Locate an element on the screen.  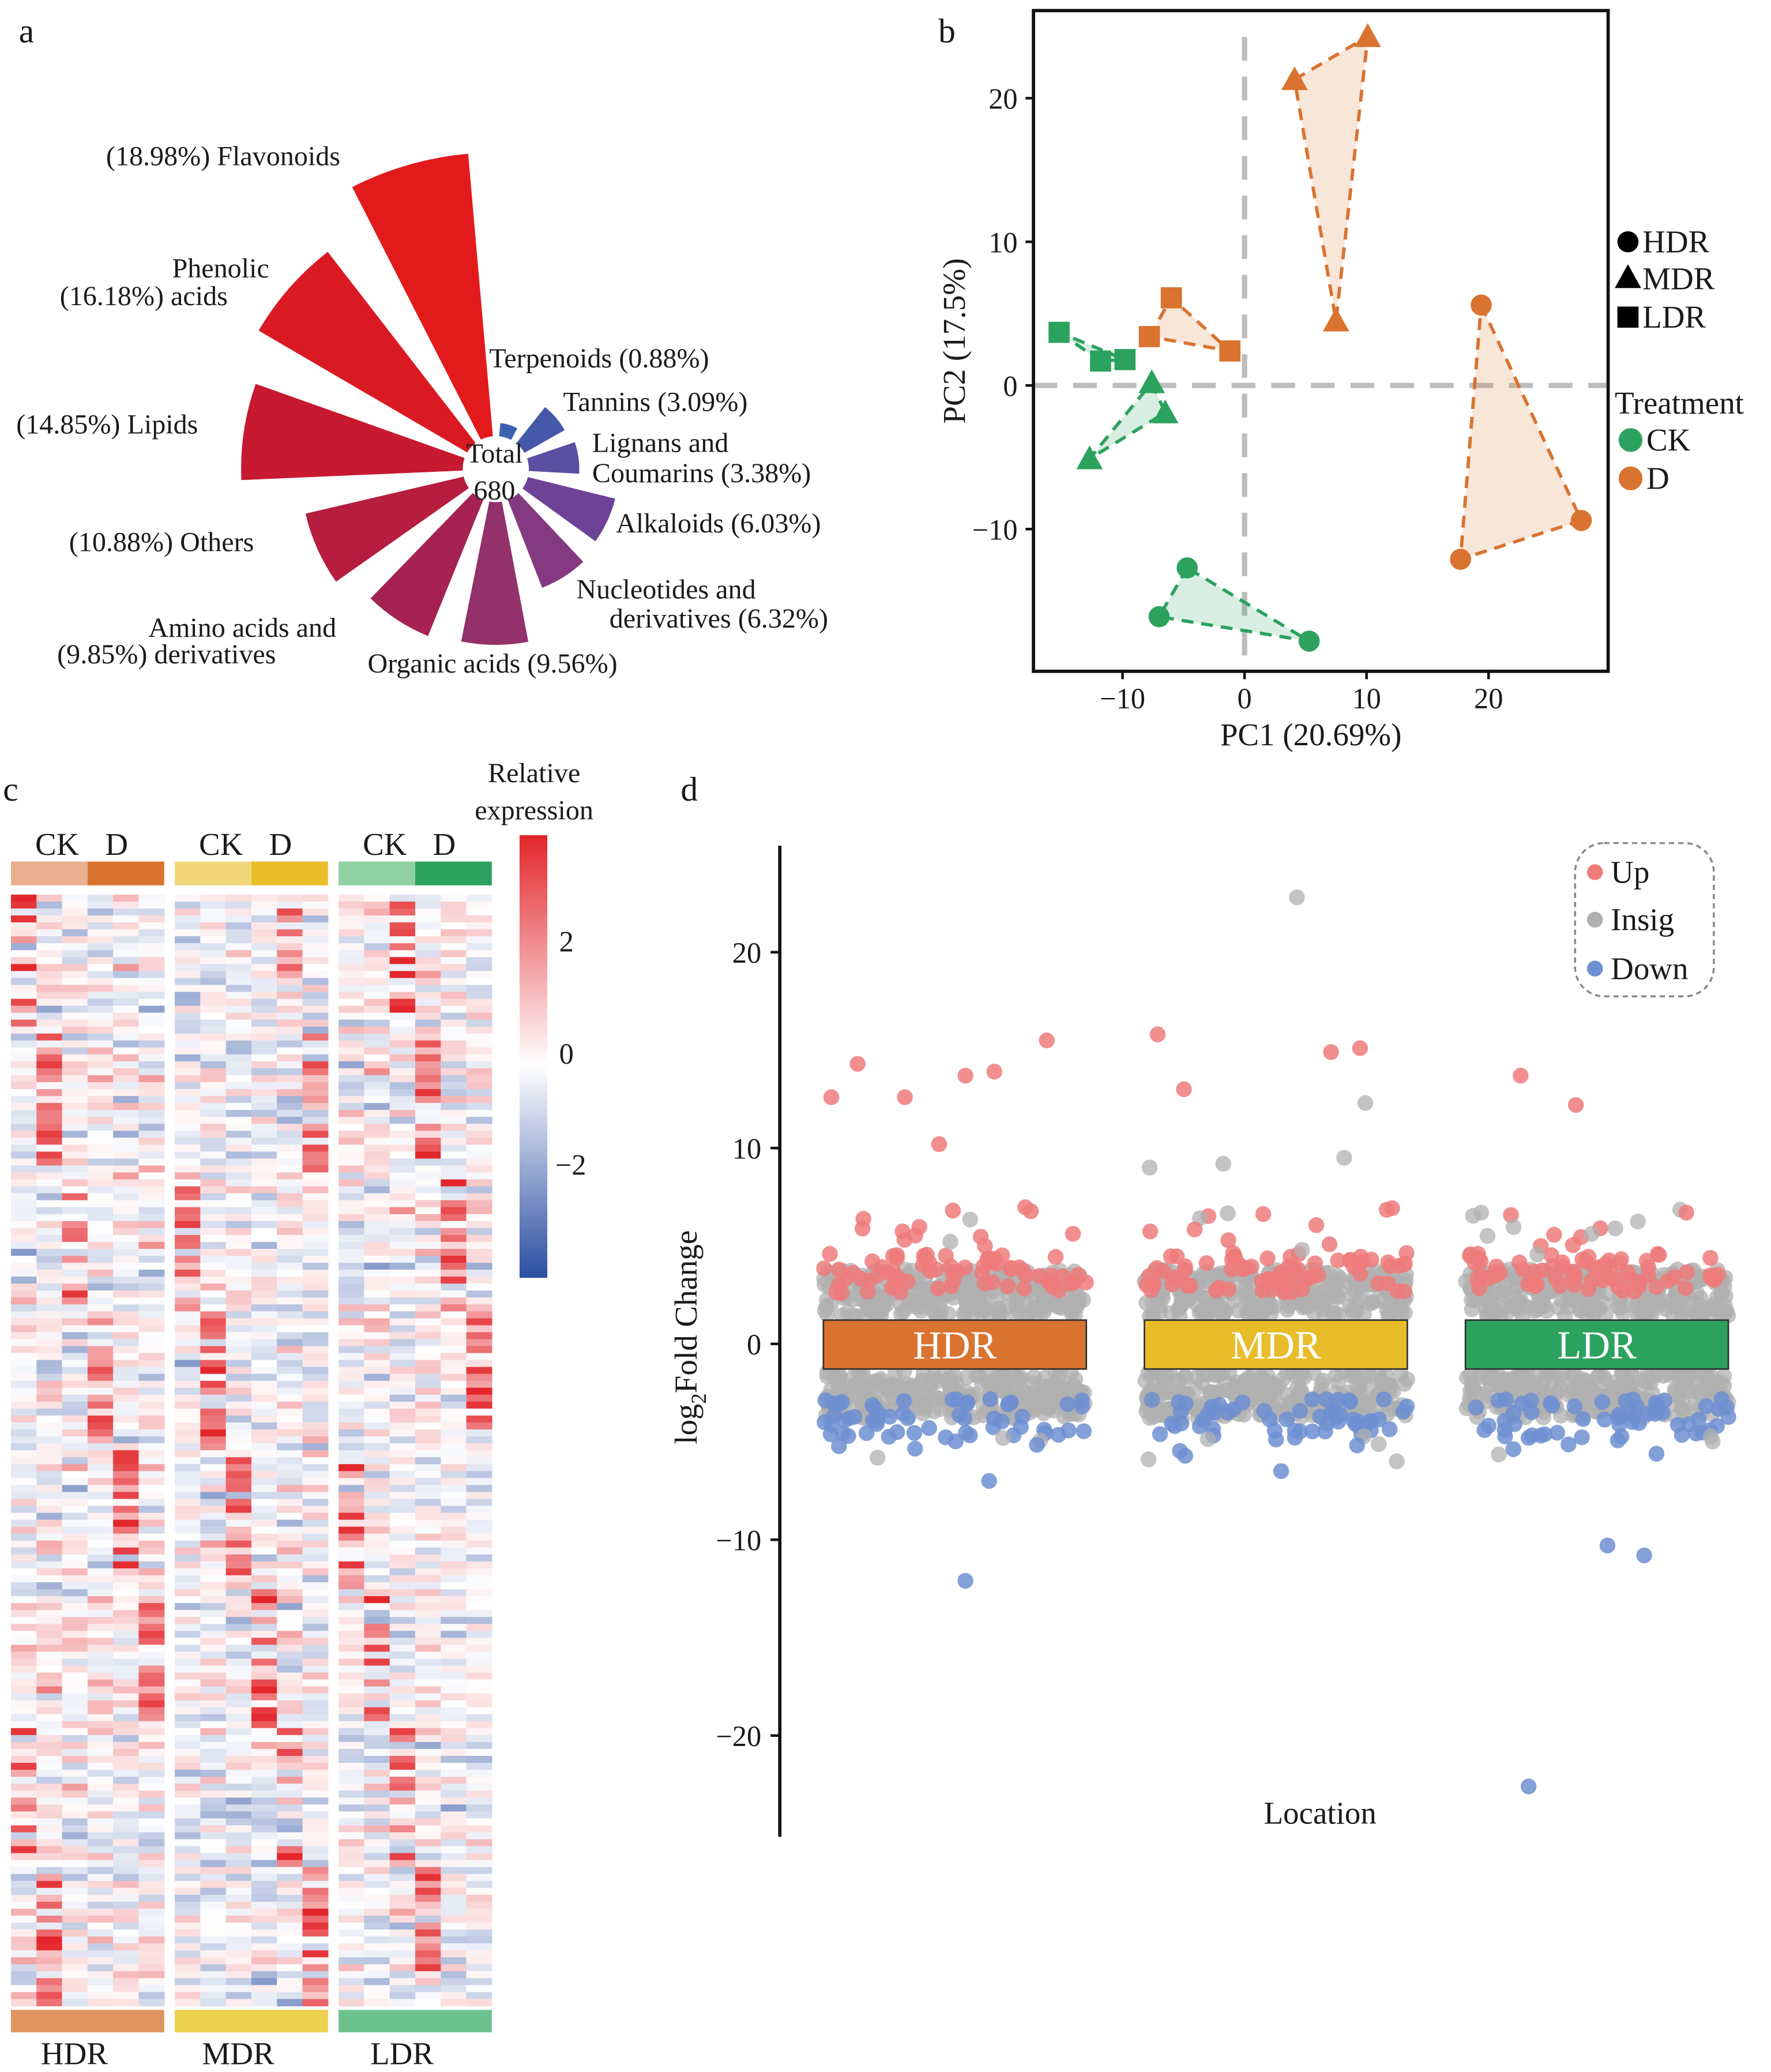
point-CK-MDR is located at coordinates (1166, 411).